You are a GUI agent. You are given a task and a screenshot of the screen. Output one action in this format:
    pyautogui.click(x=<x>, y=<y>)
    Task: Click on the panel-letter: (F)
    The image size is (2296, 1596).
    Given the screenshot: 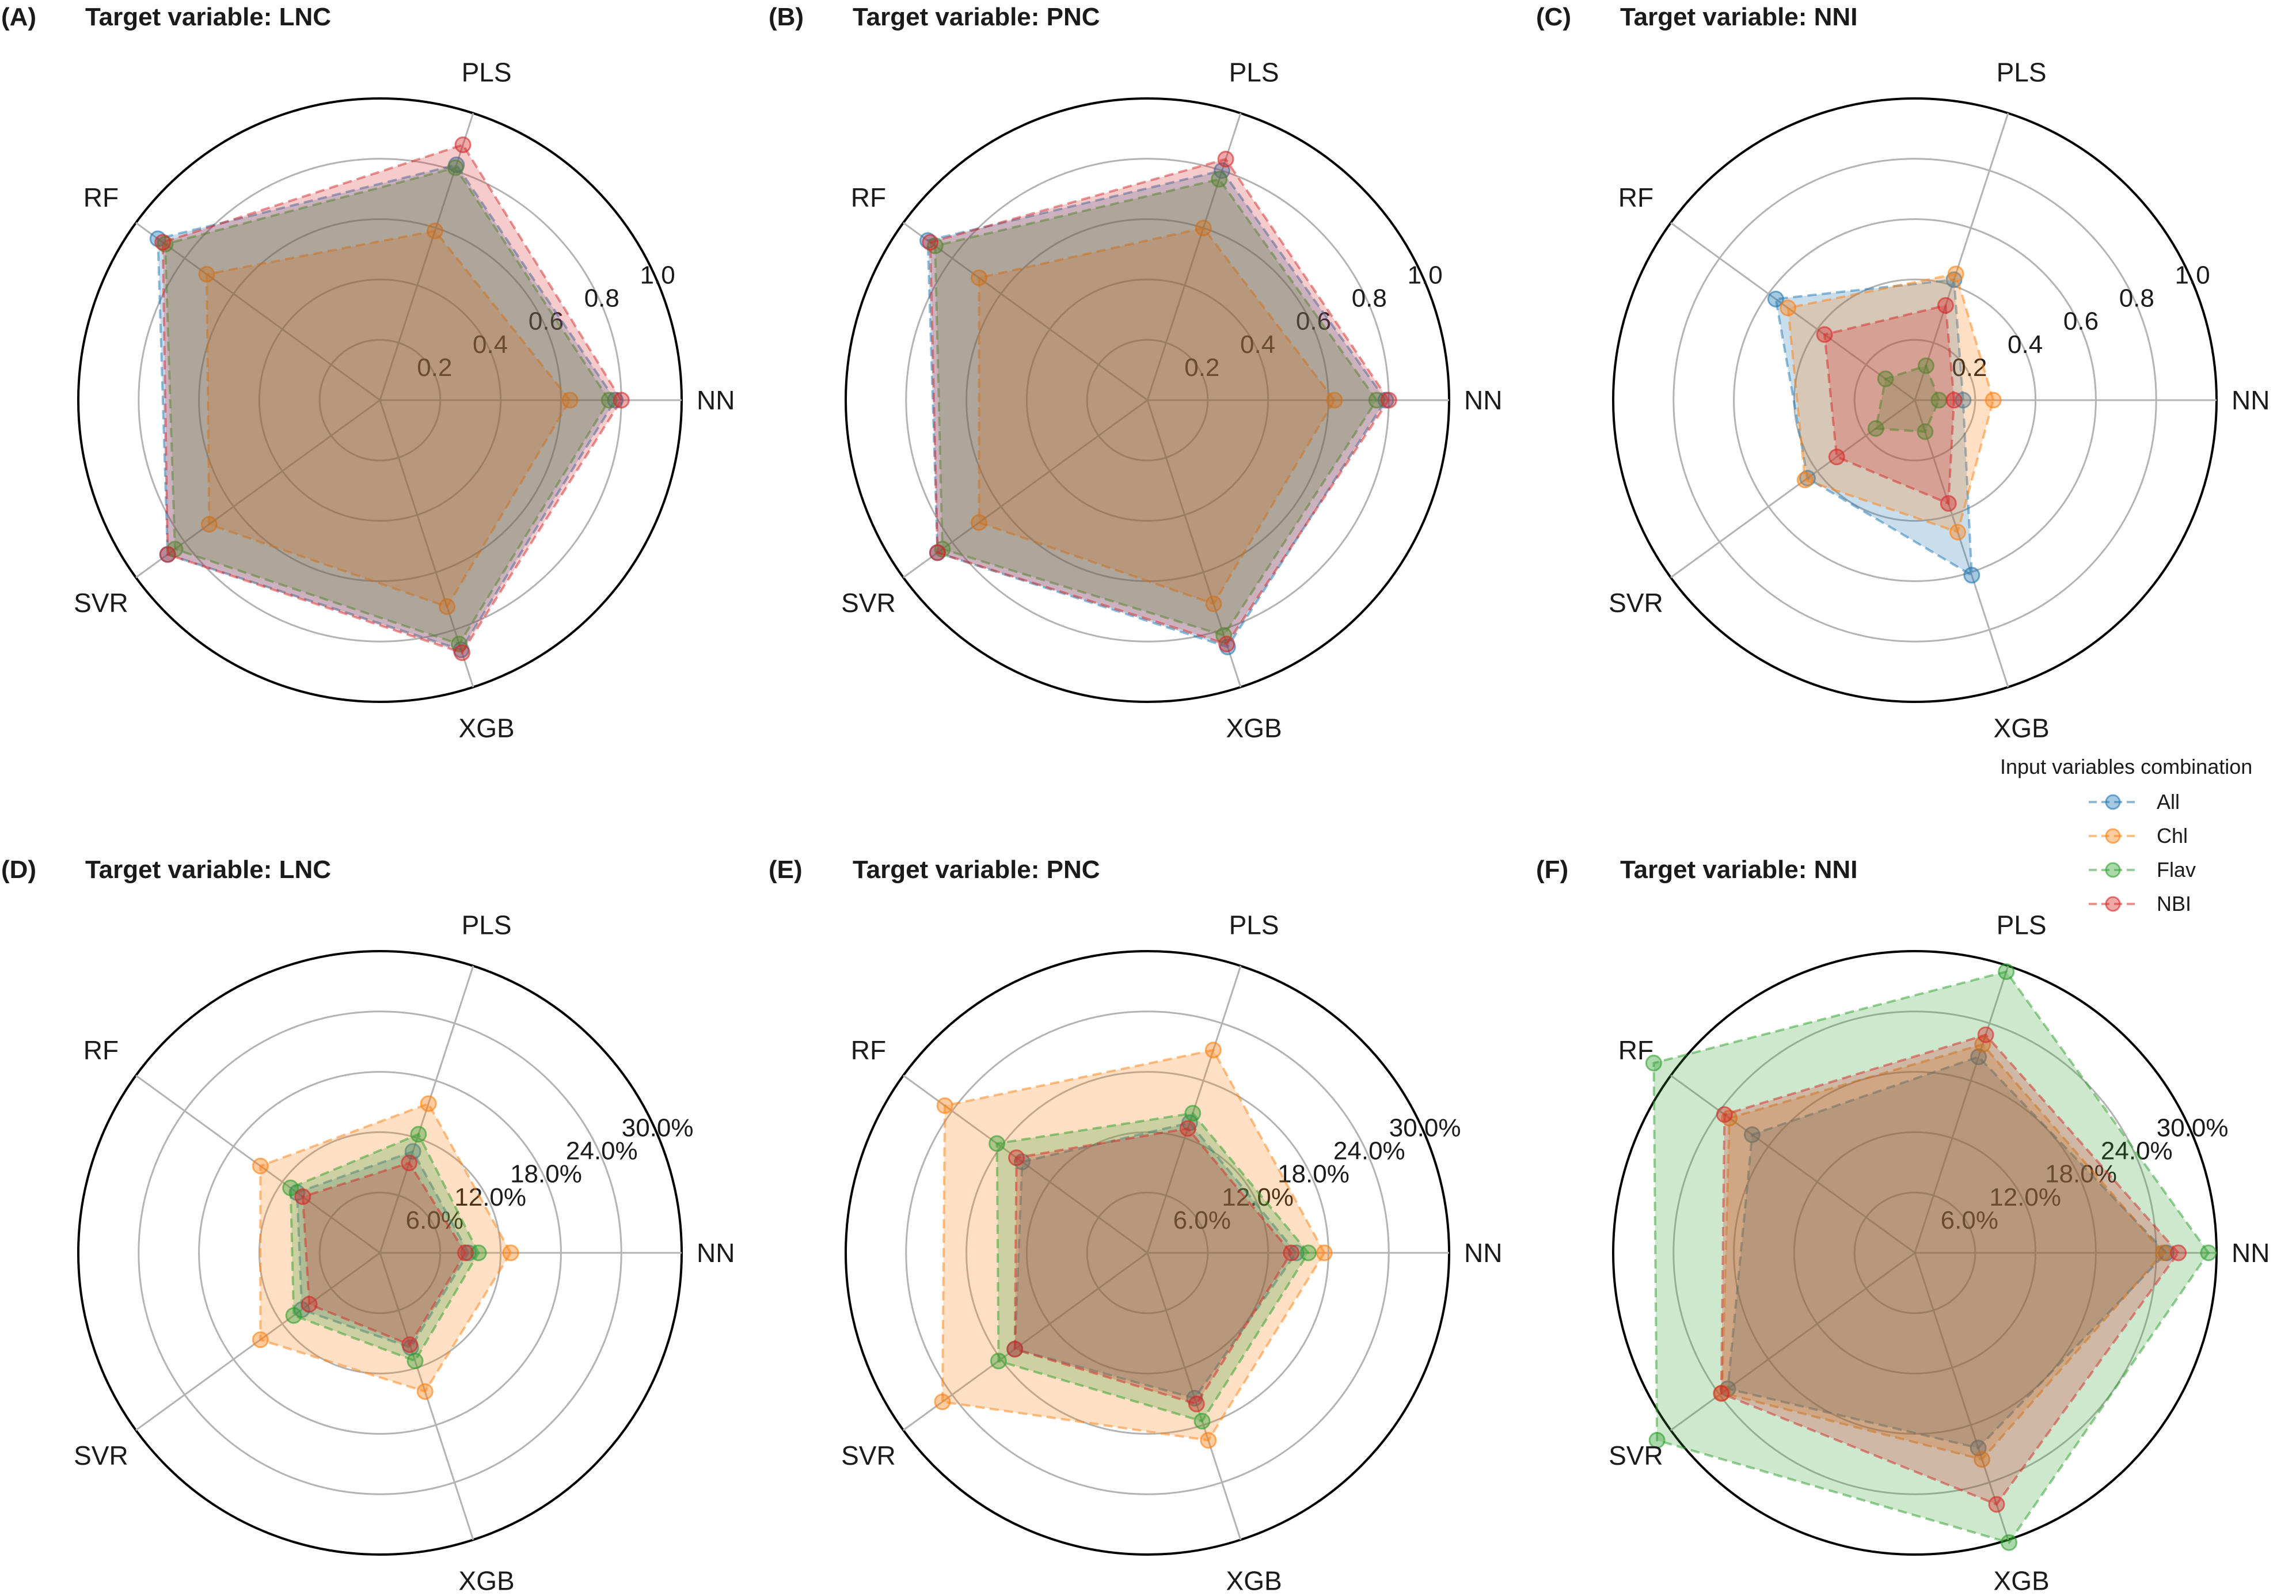 What is the action you would take?
    pyautogui.click(x=1552, y=870)
    